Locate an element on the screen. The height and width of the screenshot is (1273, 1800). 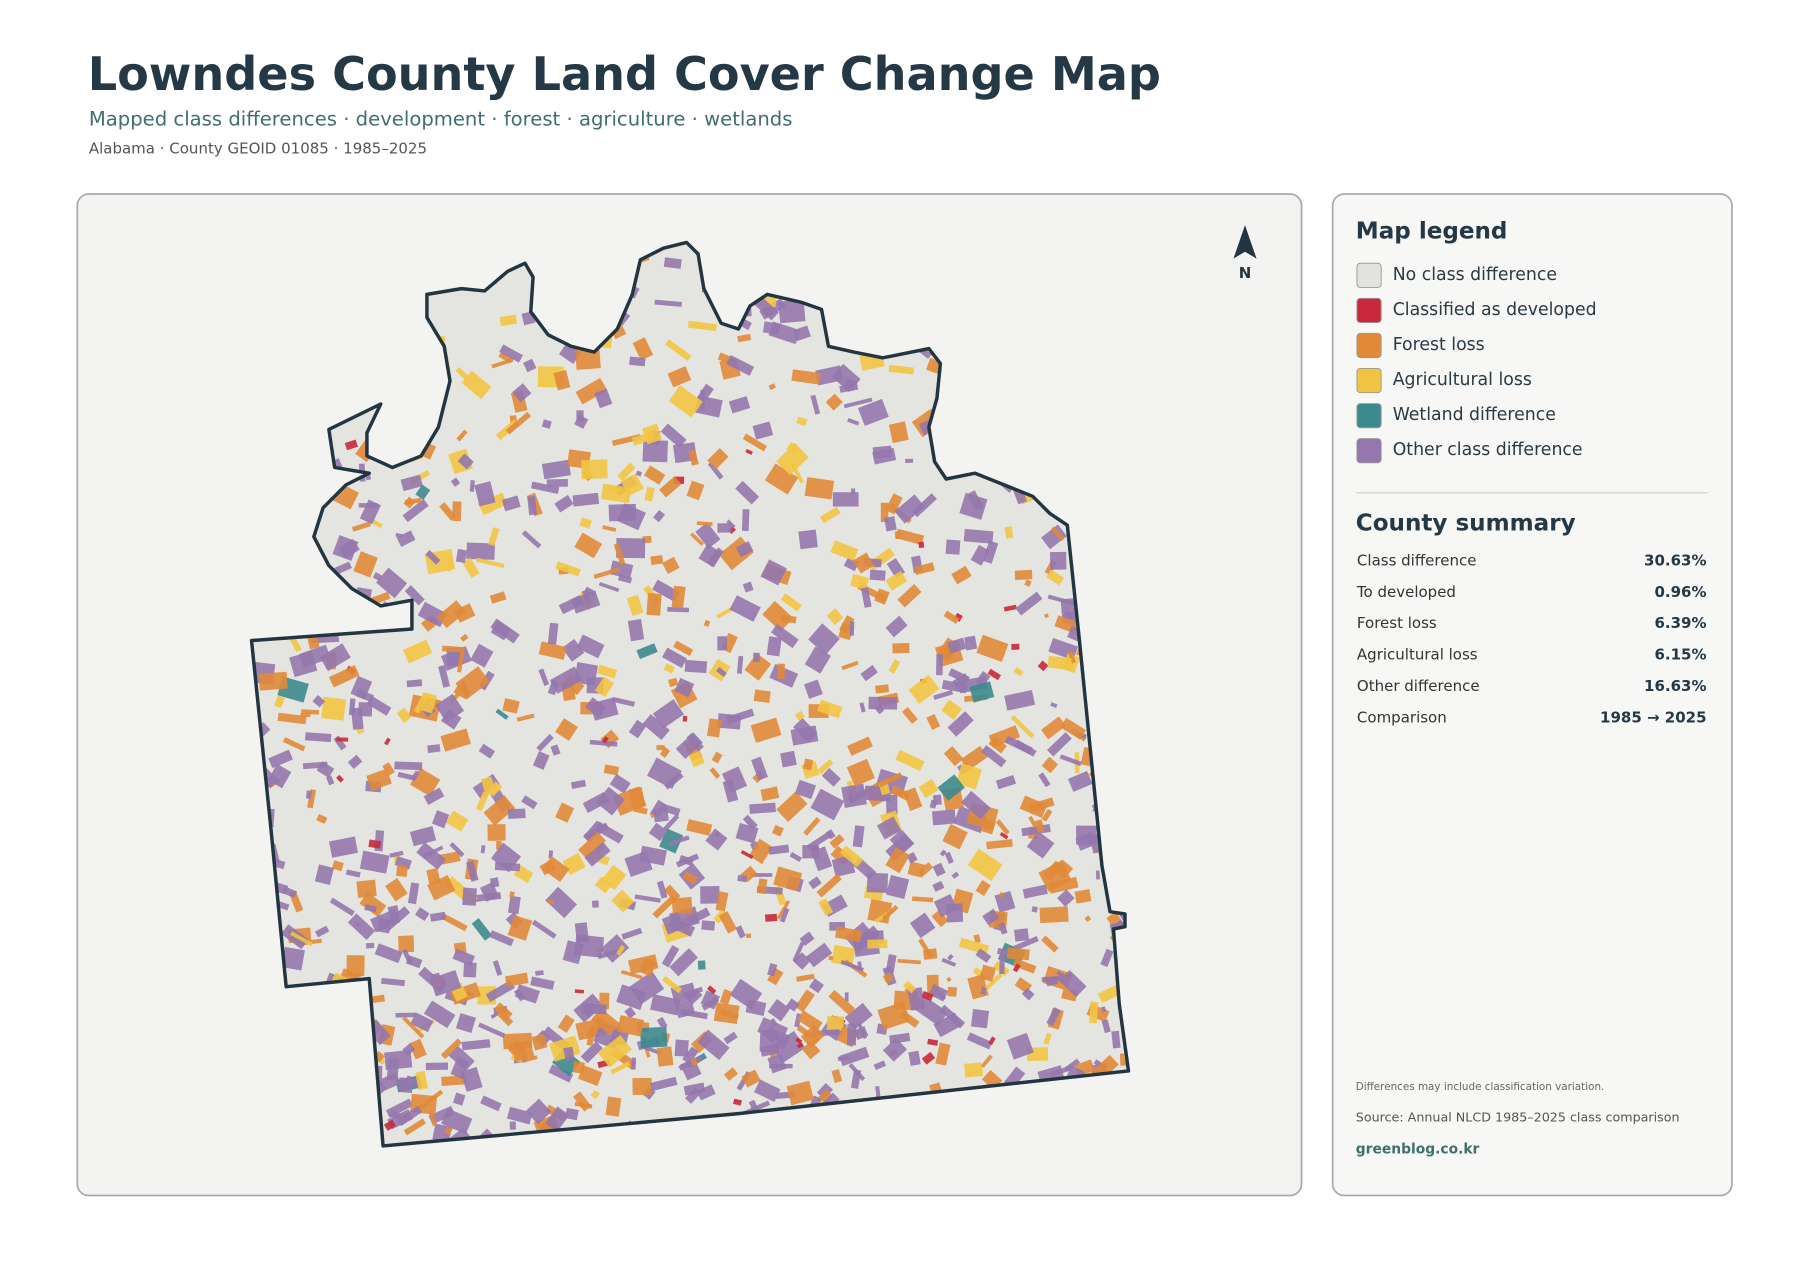
legend-label: Other class difference is located at coordinates (1488, 450).